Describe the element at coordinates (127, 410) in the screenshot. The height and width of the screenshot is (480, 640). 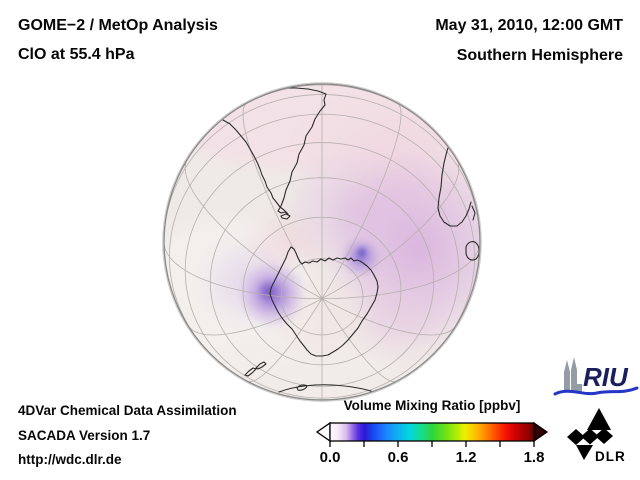
I see `credit-line1: 4DVar Chemical Data Assimilation` at that location.